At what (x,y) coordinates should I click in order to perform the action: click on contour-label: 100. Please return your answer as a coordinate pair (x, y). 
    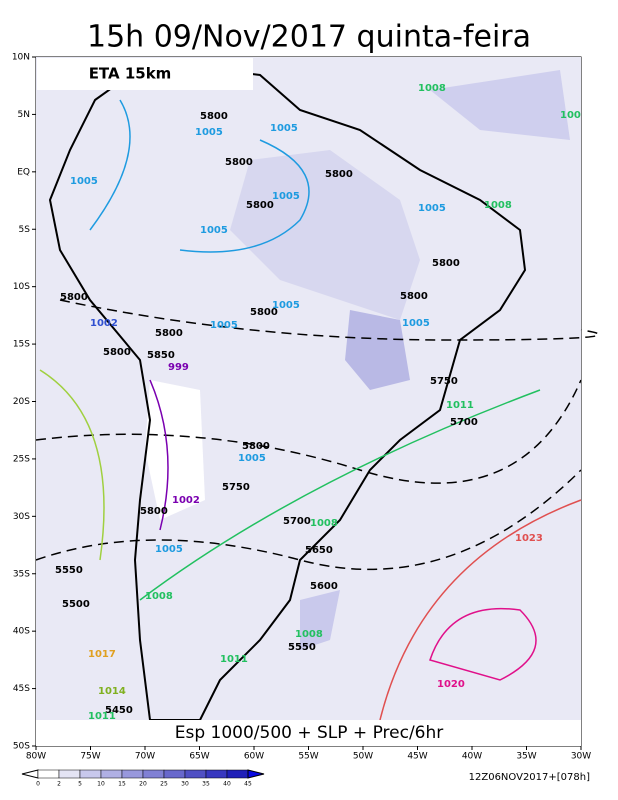
    Looking at the image, I should click on (570, 115).